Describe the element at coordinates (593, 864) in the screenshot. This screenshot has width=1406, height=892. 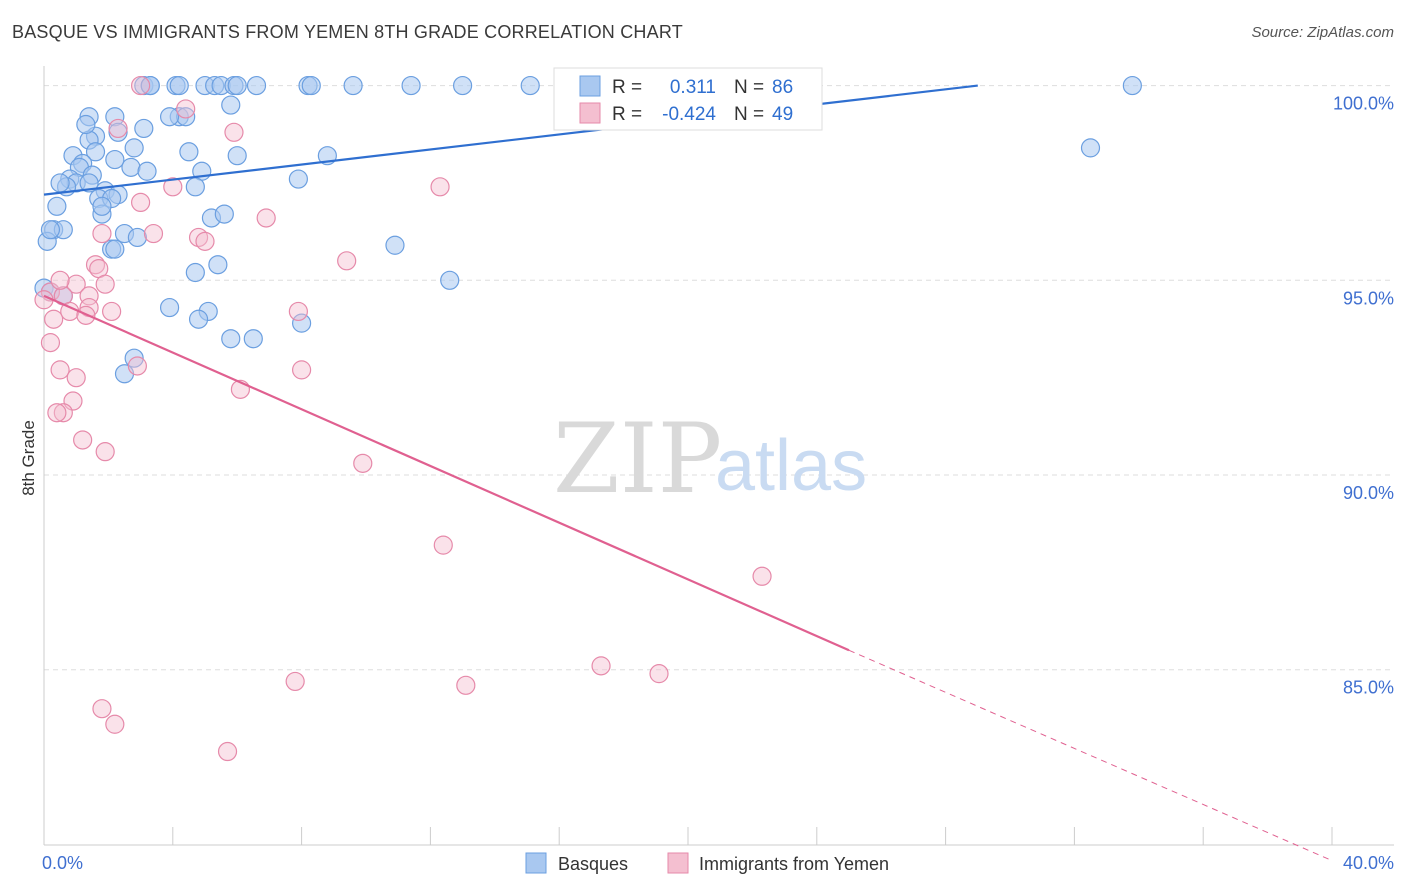
I see `legend-label-basques: Basques` at that location.